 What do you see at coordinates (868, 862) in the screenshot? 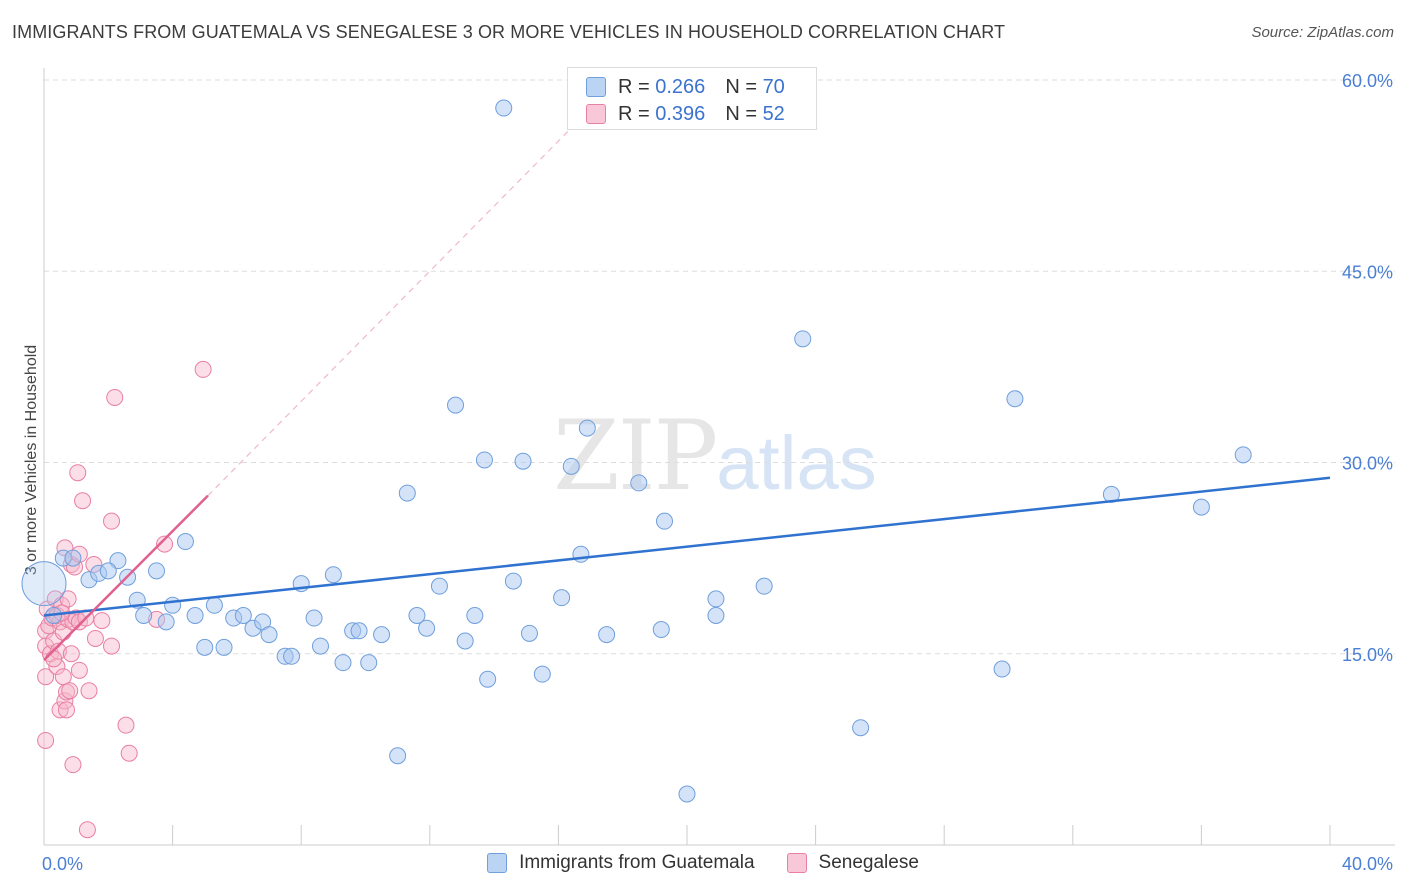
I see `legend-label-senegalese: Senegalese` at bounding box center [868, 862].